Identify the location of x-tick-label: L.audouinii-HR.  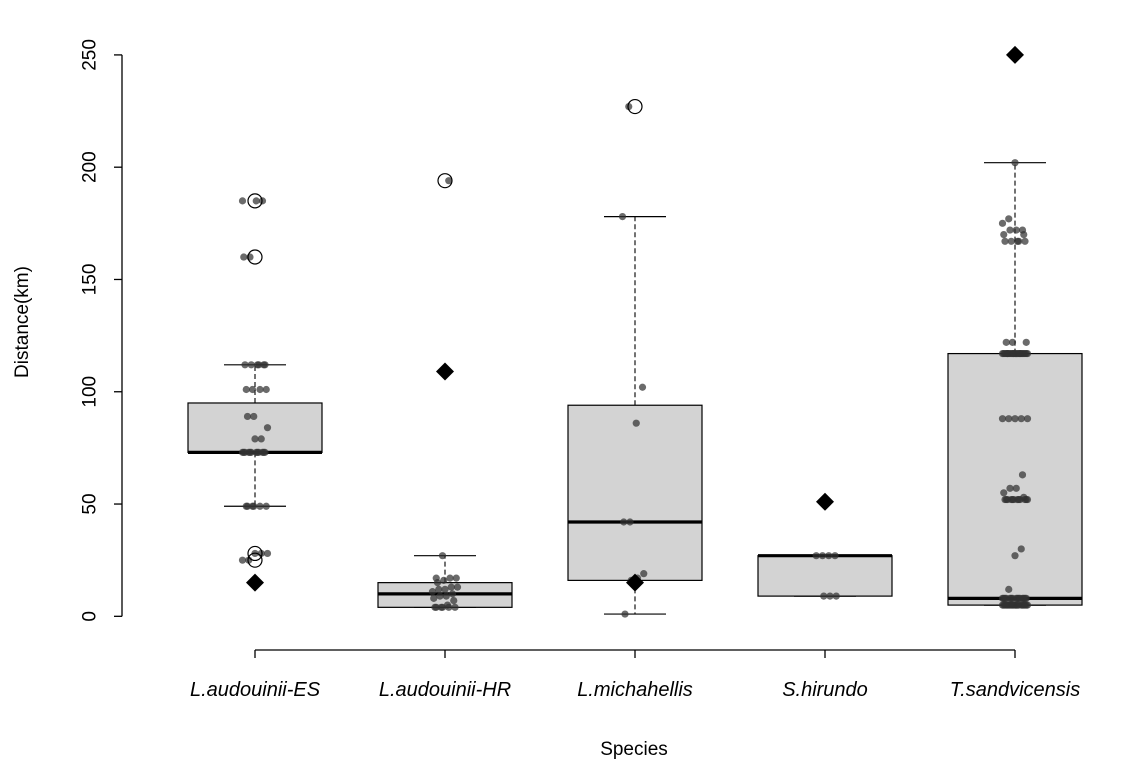
(445, 690).